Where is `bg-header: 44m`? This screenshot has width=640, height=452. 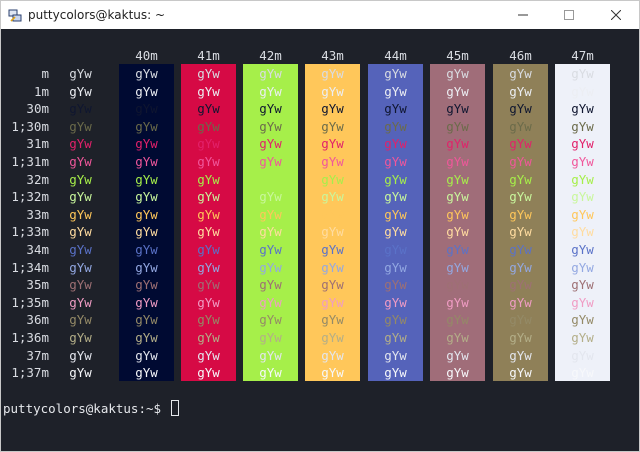 bg-header: 44m is located at coordinates (395, 55).